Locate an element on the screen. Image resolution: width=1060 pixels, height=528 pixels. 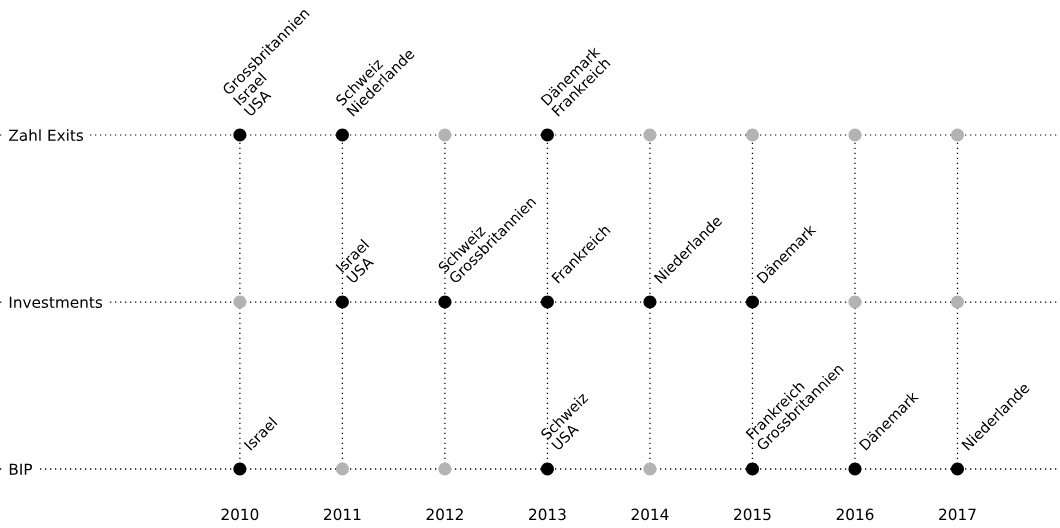
y-tick-label: Zahl Exits is located at coordinates (46, 135).